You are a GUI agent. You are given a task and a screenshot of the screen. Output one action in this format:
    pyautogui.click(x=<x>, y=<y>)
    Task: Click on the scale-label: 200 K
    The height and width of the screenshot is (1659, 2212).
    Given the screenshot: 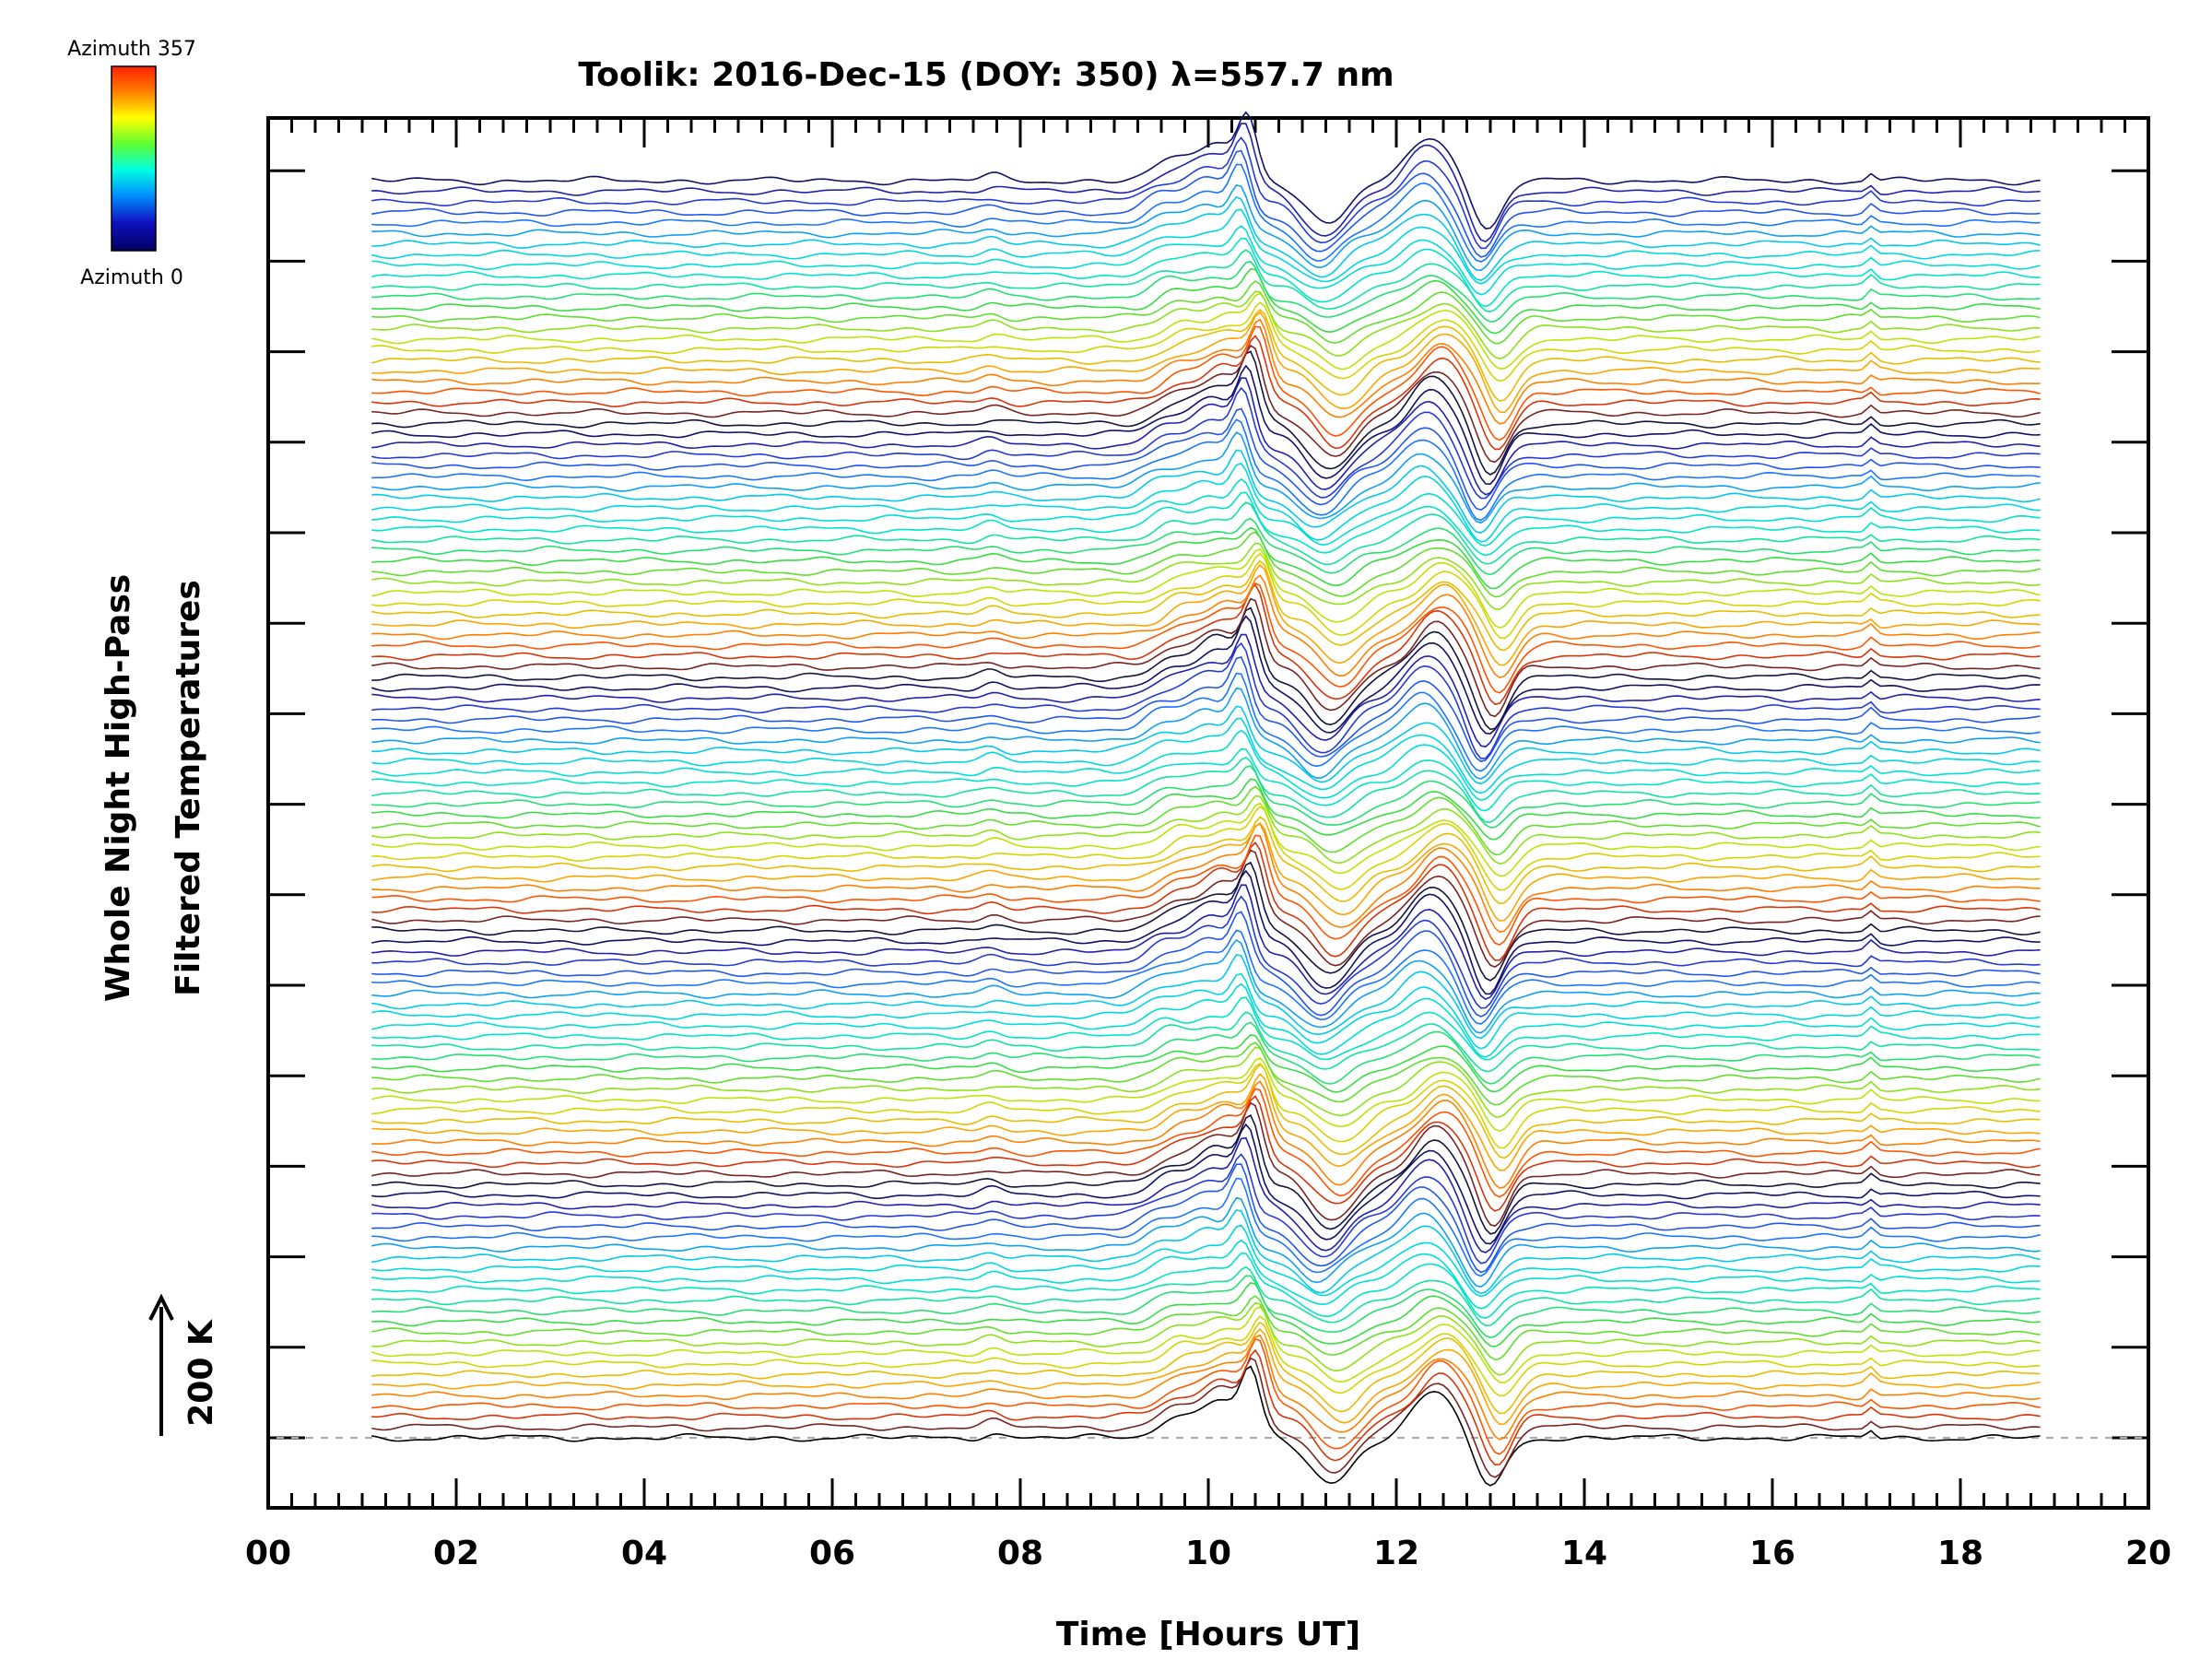 What is the action you would take?
    pyautogui.click(x=201, y=1373)
    